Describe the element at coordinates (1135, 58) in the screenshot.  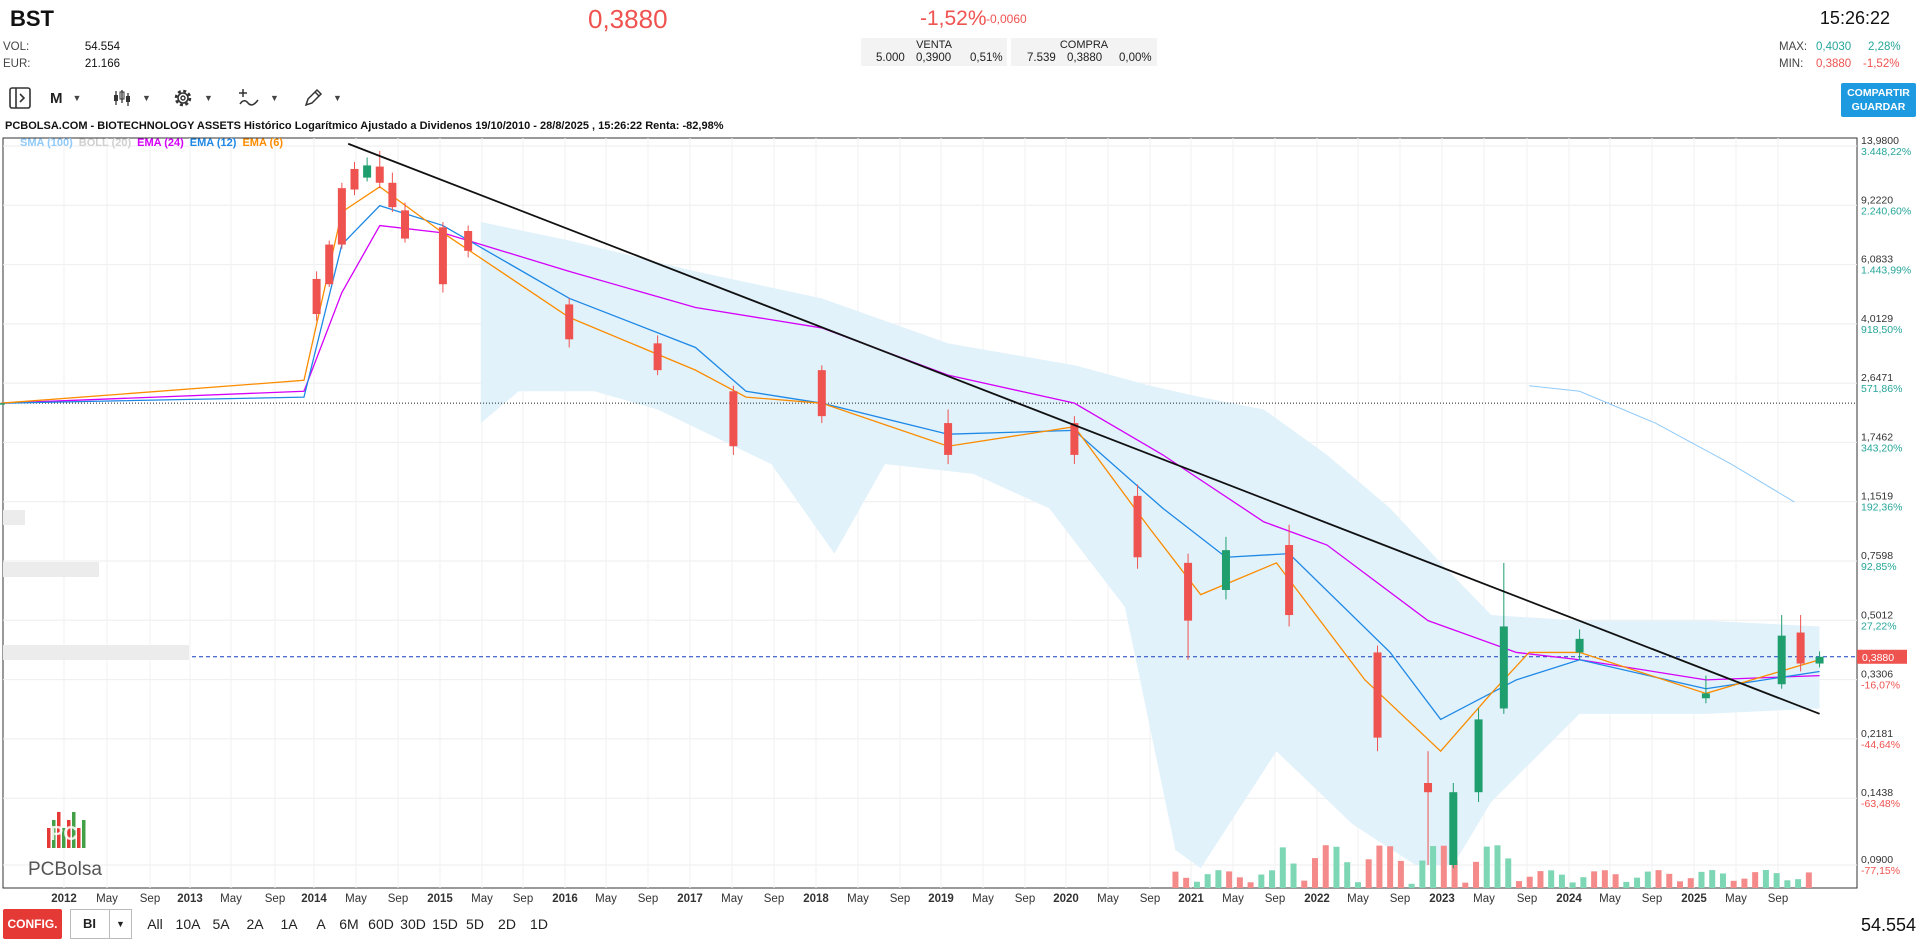
I see `compra-pct: 0,00%` at that location.